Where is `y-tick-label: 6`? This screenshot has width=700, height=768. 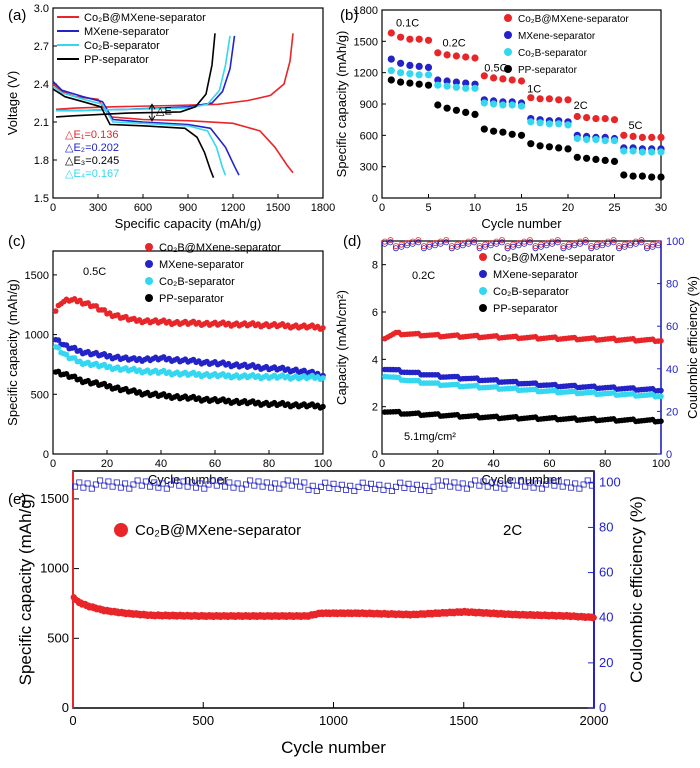 y-tick-label: 6 is located at coordinates (375, 313).